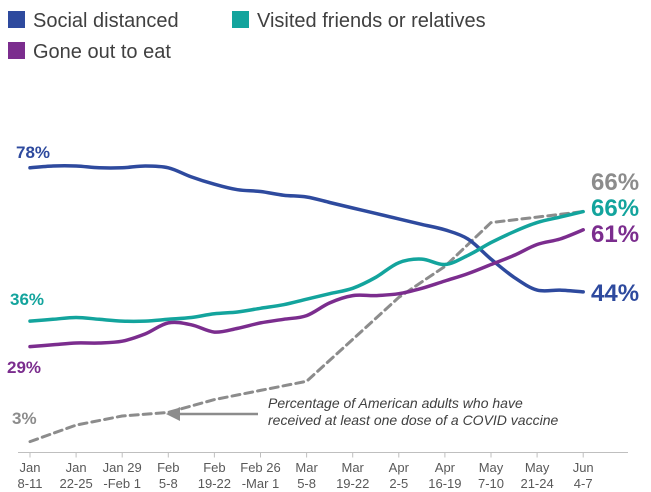 The width and height of the screenshot is (651, 492). I want to click on series-start-label: 29%, so click(24, 367).